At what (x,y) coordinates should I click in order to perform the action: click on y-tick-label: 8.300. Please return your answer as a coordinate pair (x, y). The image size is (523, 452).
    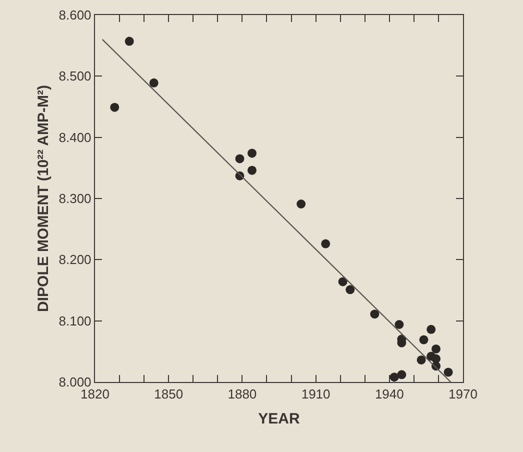
    Looking at the image, I should click on (75, 198).